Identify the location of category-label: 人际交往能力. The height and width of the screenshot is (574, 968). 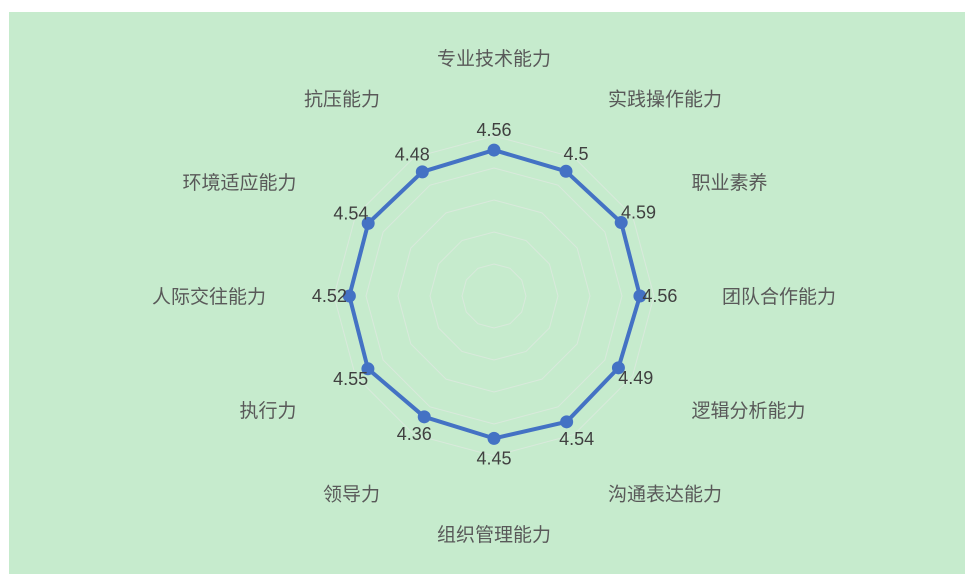
(209, 297).